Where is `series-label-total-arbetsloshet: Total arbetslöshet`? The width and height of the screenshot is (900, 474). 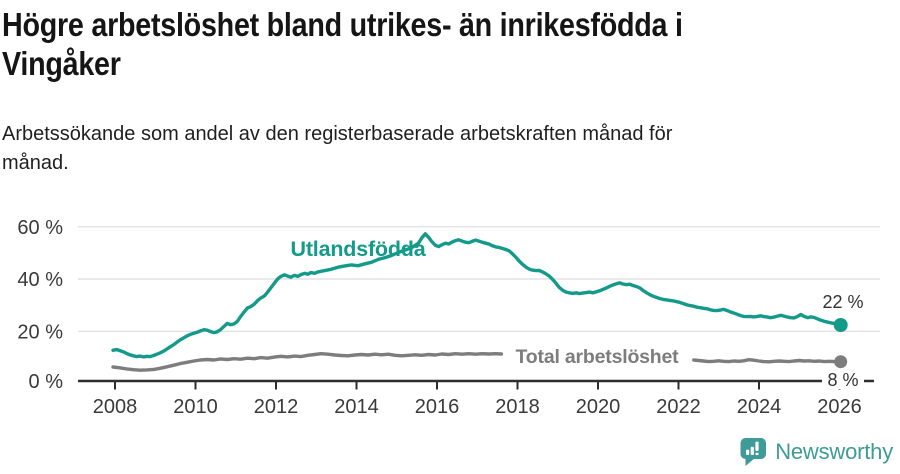
series-label-total-arbetsloshet: Total arbetslöshet is located at coordinates (598, 357).